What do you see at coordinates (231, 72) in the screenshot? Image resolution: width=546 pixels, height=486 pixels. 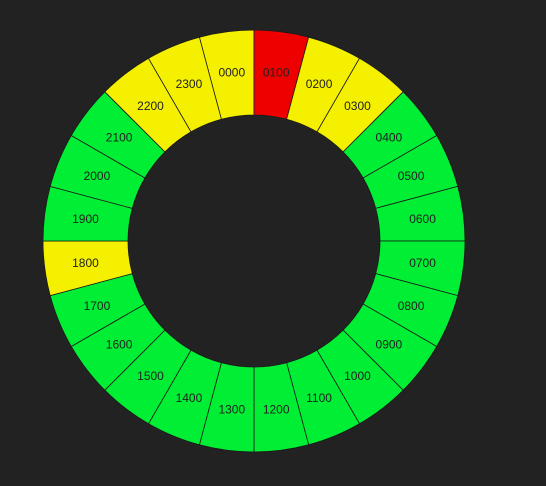 I see `hour-label: 0000` at bounding box center [231, 72].